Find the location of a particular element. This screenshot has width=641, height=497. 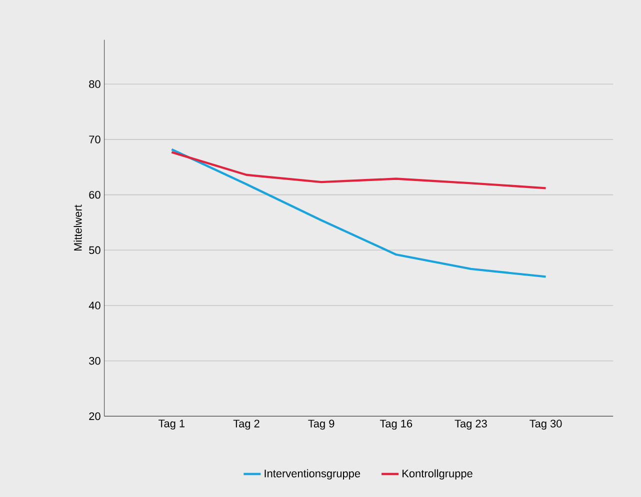

legend-label: Interventionsgruppe is located at coordinates (312, 474).